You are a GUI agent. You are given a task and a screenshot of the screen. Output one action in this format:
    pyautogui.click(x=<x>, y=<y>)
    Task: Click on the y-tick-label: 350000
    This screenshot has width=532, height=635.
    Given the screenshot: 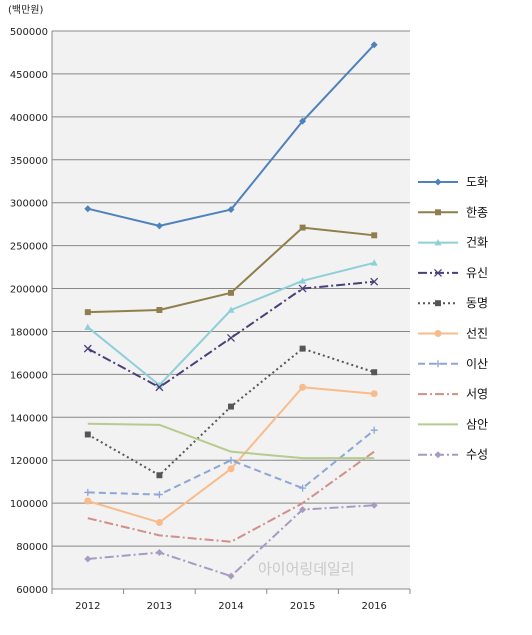 What is the action you would take?
    pyautogui.click(x=29, y=161)
    